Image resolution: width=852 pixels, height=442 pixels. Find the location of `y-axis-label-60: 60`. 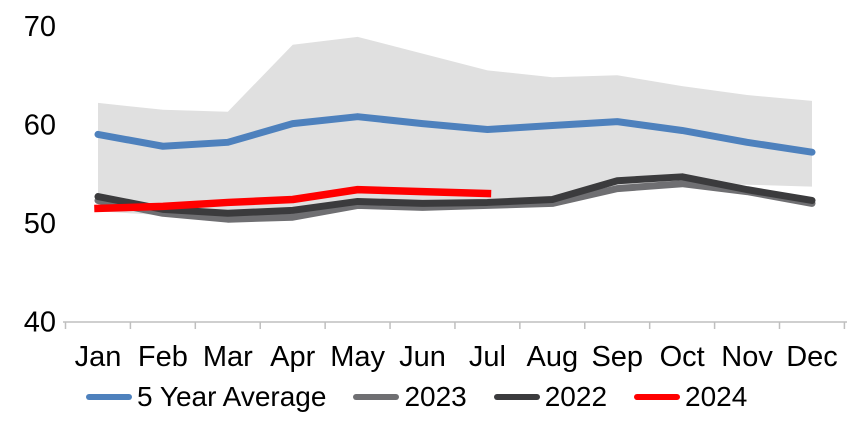

y-axis-label-60: 60 is located at coordinates (40, 126).